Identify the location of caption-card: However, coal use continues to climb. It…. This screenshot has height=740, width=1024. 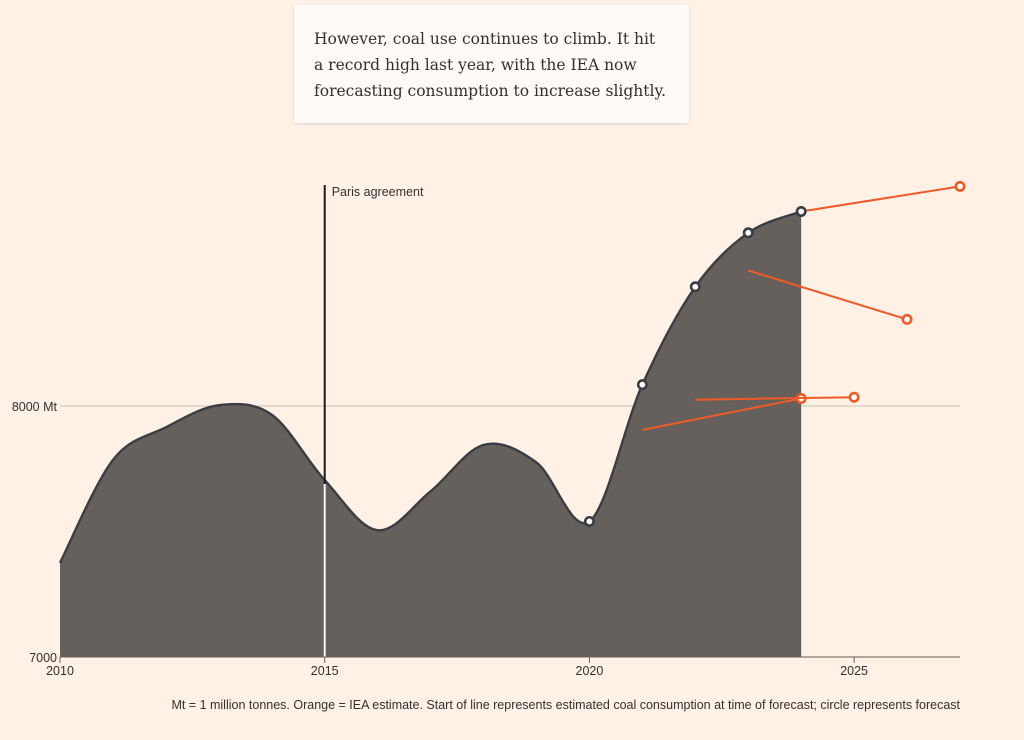
(491, 64).